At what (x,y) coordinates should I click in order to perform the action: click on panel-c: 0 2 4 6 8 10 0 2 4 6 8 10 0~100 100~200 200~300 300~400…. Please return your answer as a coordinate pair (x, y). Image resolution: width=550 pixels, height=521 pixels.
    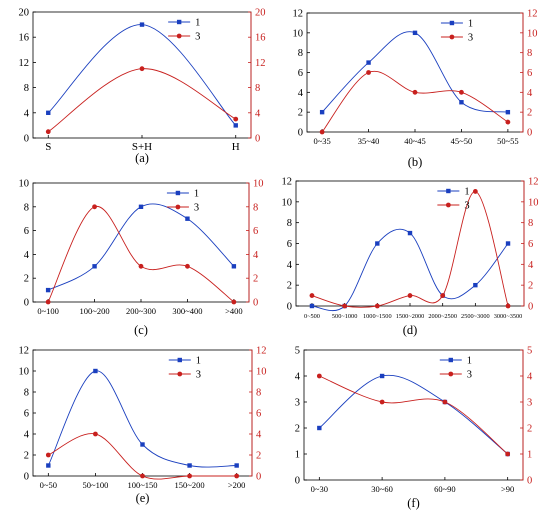
    Looking at the image, I should click on (141, 258).